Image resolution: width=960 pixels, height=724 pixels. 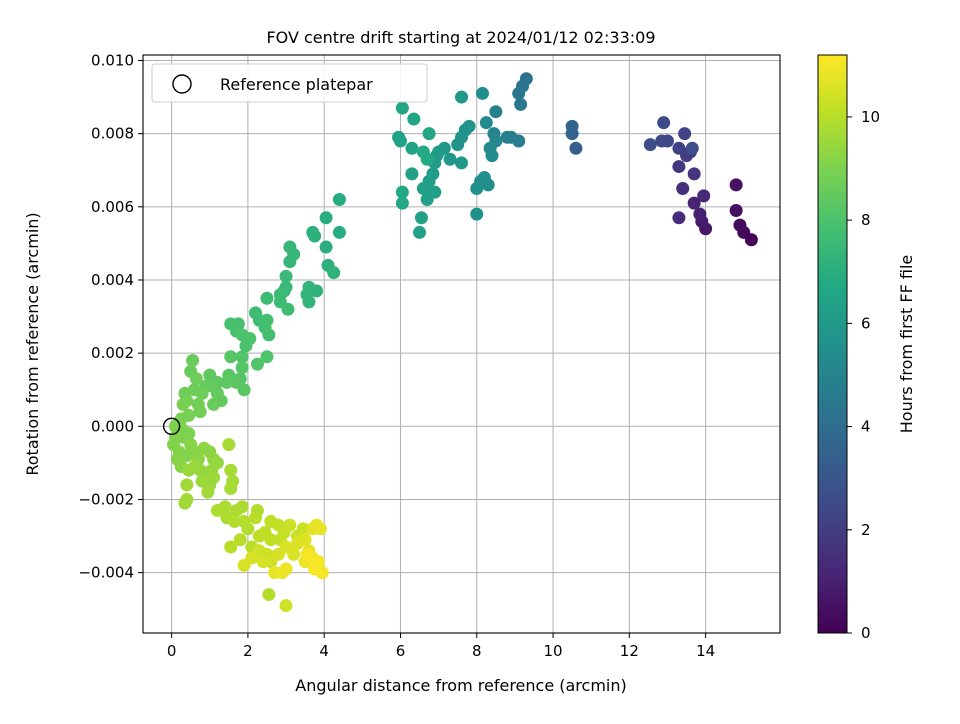 I want to click on x-tick-label: 2, so click(x=248, y=651).